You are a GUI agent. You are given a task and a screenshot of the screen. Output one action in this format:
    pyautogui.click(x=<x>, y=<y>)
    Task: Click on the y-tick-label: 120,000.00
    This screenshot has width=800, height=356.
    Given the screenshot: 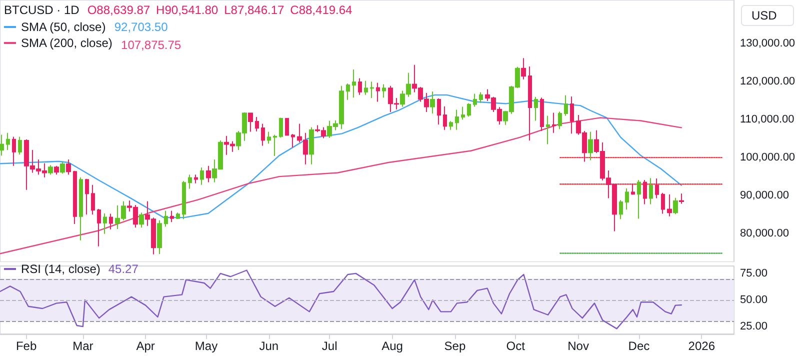 What is the action you would take?
    pyautogui.click(x=768, y=82)
    